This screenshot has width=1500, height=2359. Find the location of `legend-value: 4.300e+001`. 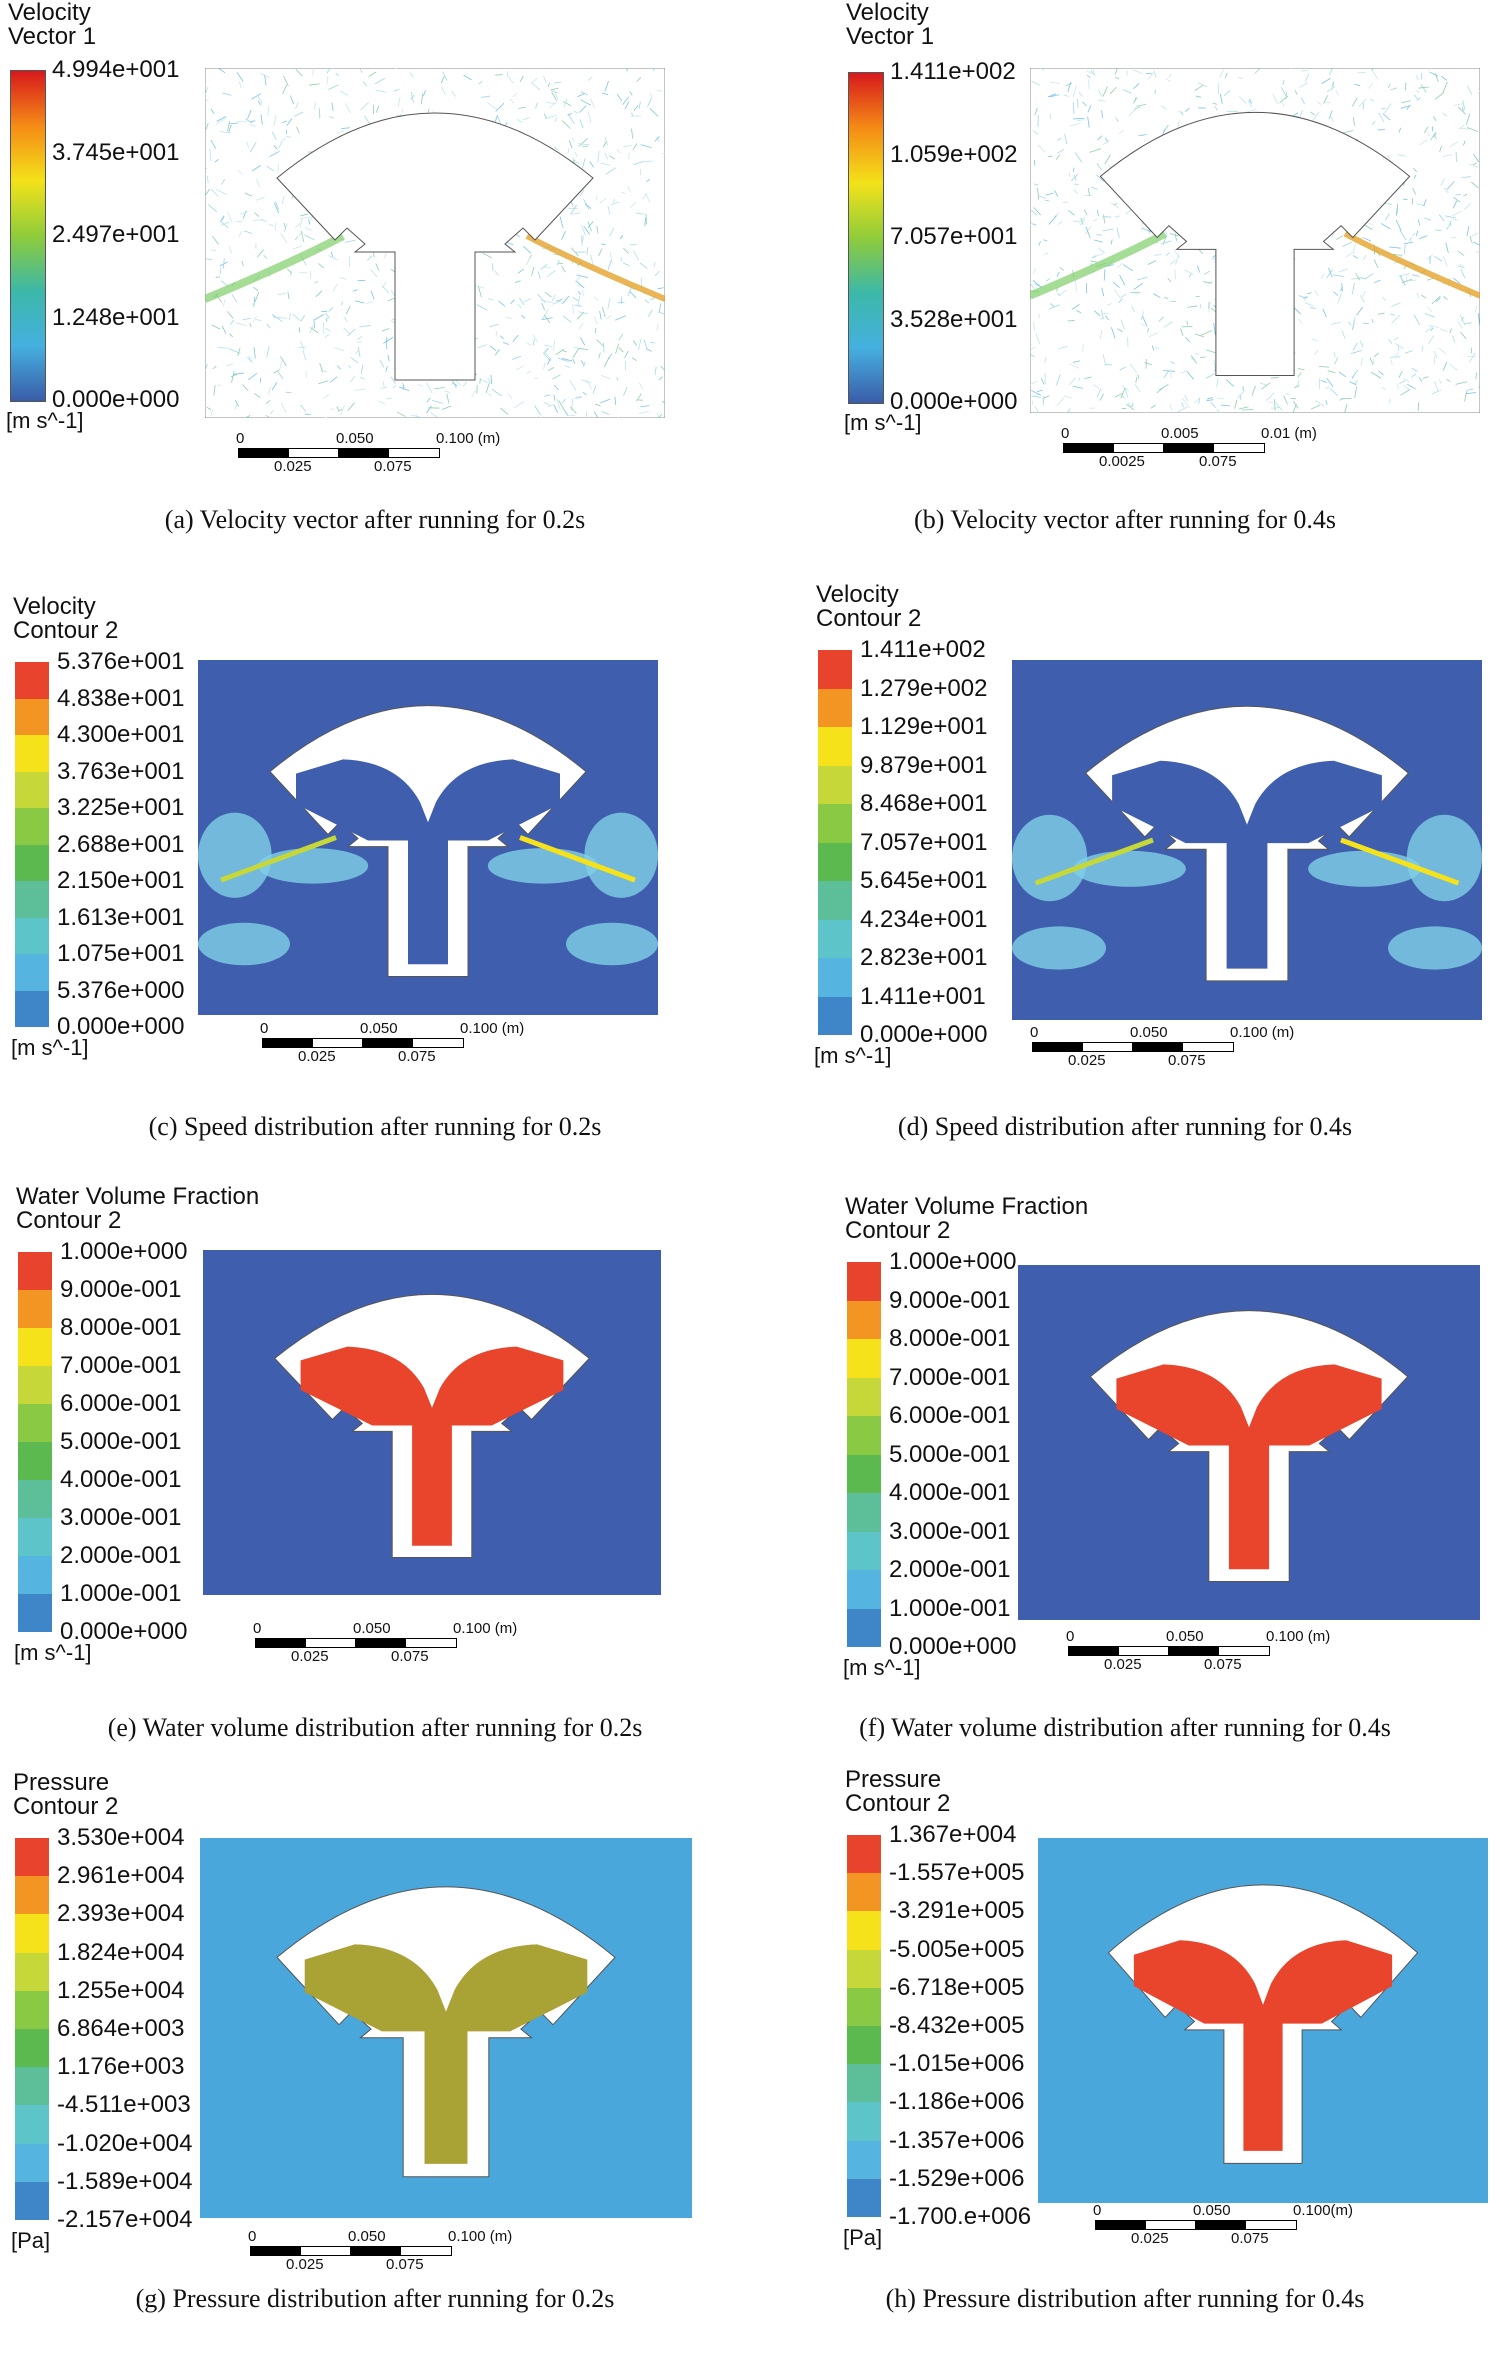

legend-value: 4.300e+001 is located at coordinates (121, 734).